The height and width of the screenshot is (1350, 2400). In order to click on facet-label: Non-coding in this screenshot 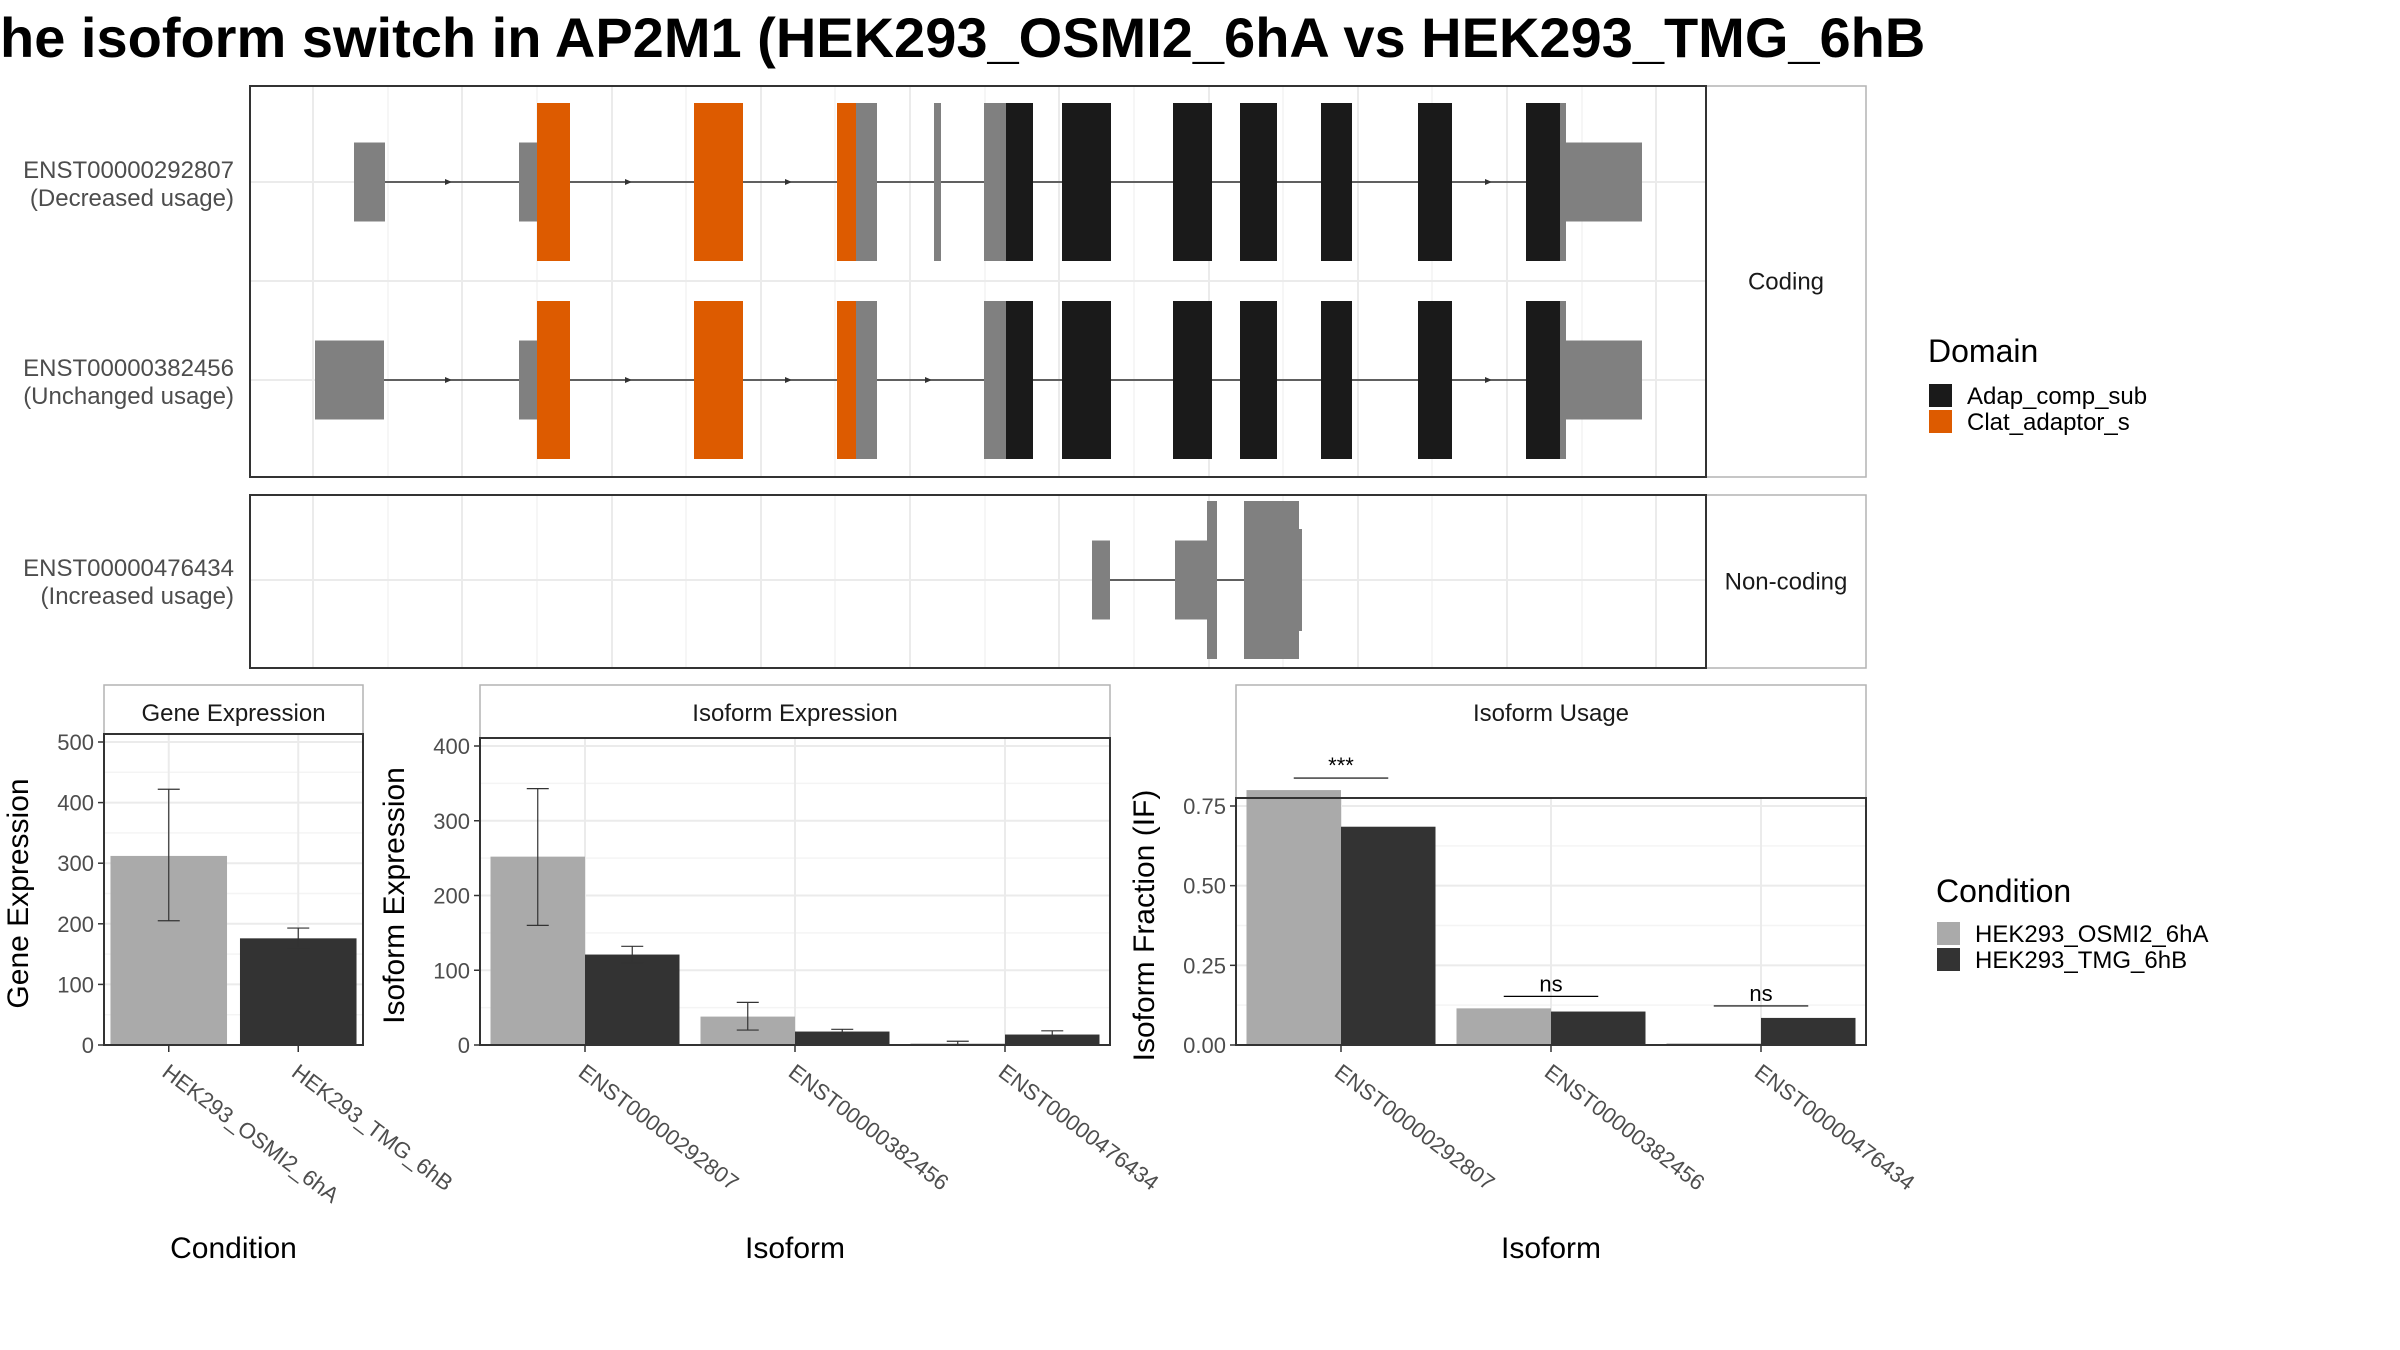, I will do `click(1786, 582)`.